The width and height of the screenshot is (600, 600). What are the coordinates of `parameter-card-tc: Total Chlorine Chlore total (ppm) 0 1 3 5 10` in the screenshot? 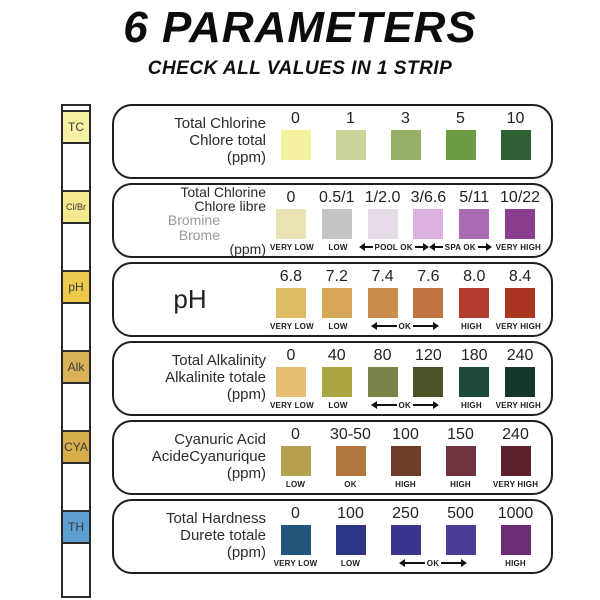 It's located at (332, 141).